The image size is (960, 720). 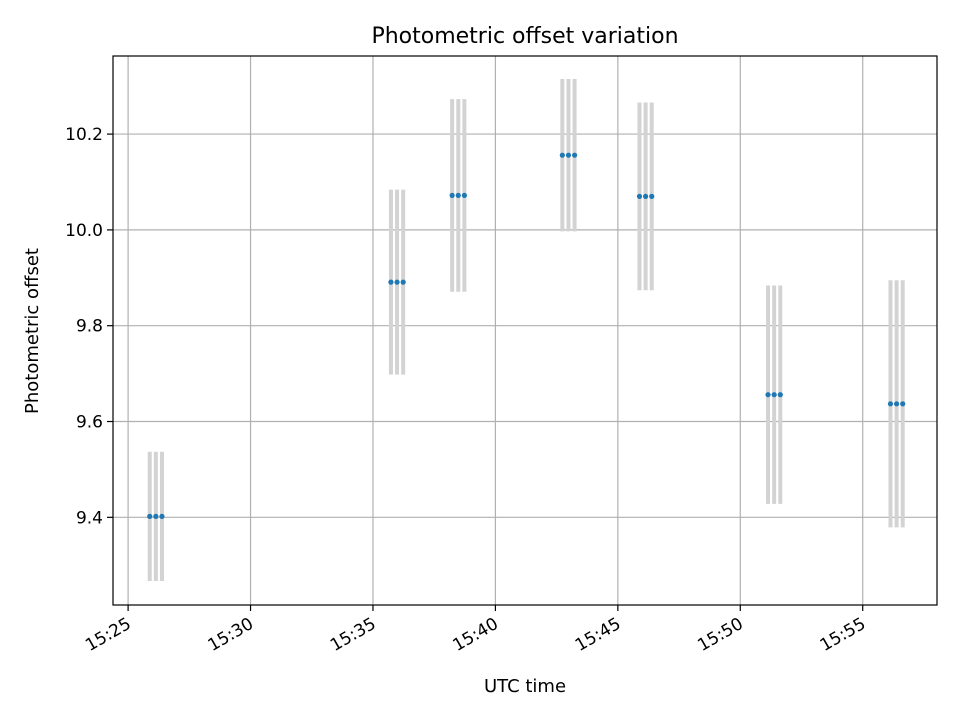 I want to click on y-tick-label: 9.8, so click(x=89, y=327).